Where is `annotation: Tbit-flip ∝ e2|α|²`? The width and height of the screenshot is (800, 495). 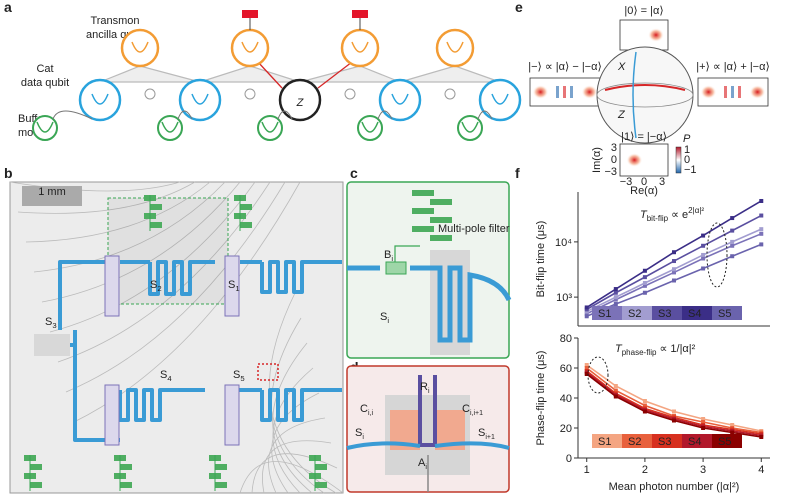 annotation: Tbit-flip ∝ e2|α|² is located at coordinates (672, 214).